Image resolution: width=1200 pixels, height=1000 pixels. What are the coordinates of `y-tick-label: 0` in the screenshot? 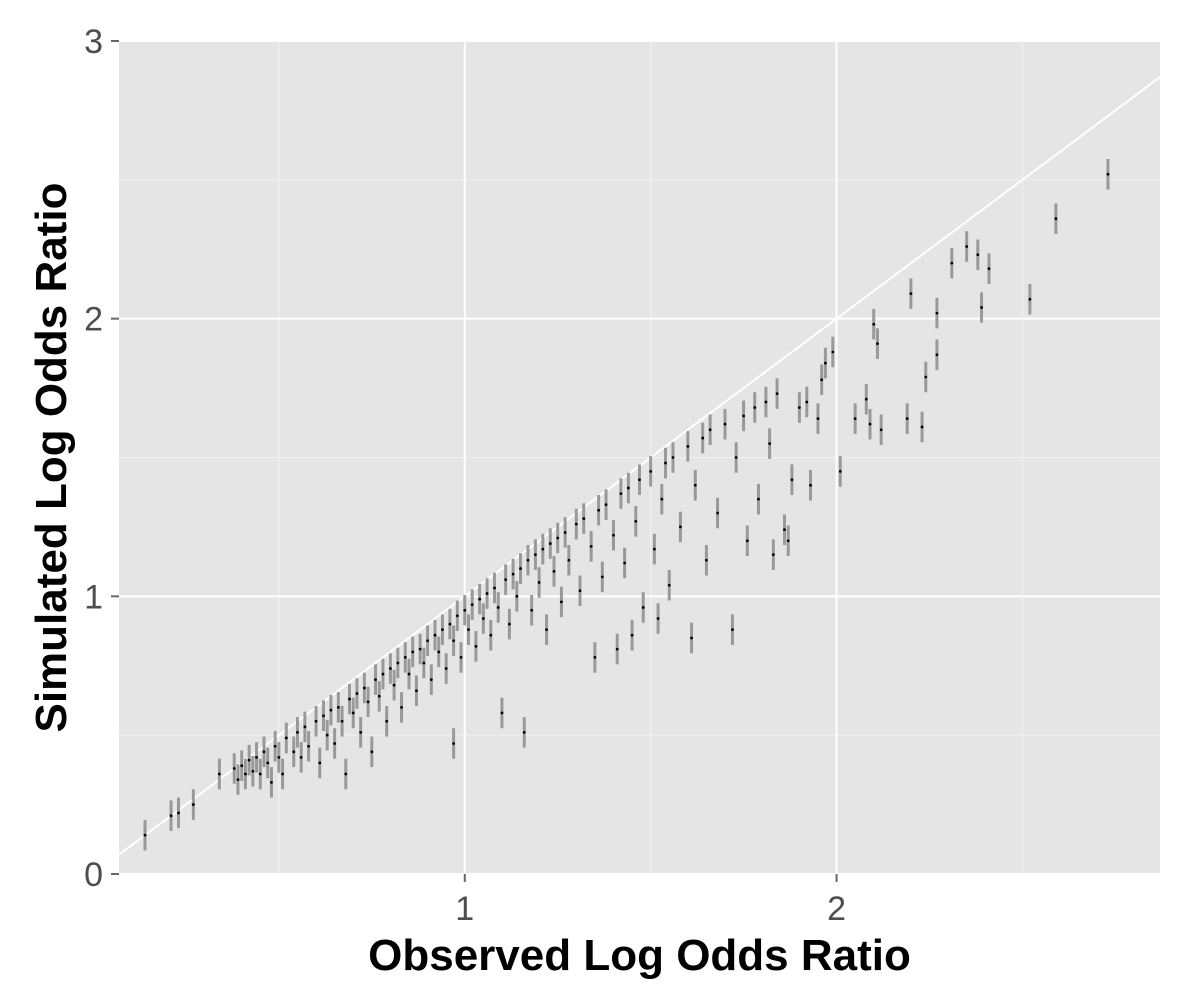 It's located at (93, 875).